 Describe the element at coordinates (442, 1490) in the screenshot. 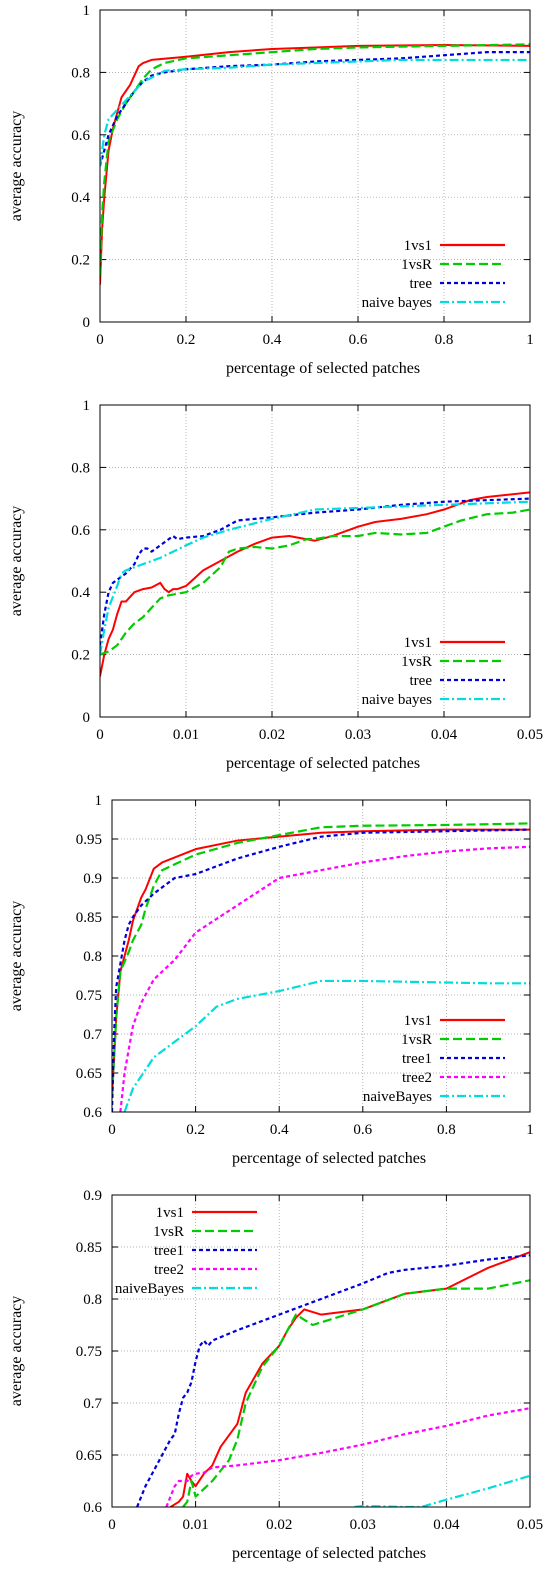

I see `series-line-naiveBayes` at that location.